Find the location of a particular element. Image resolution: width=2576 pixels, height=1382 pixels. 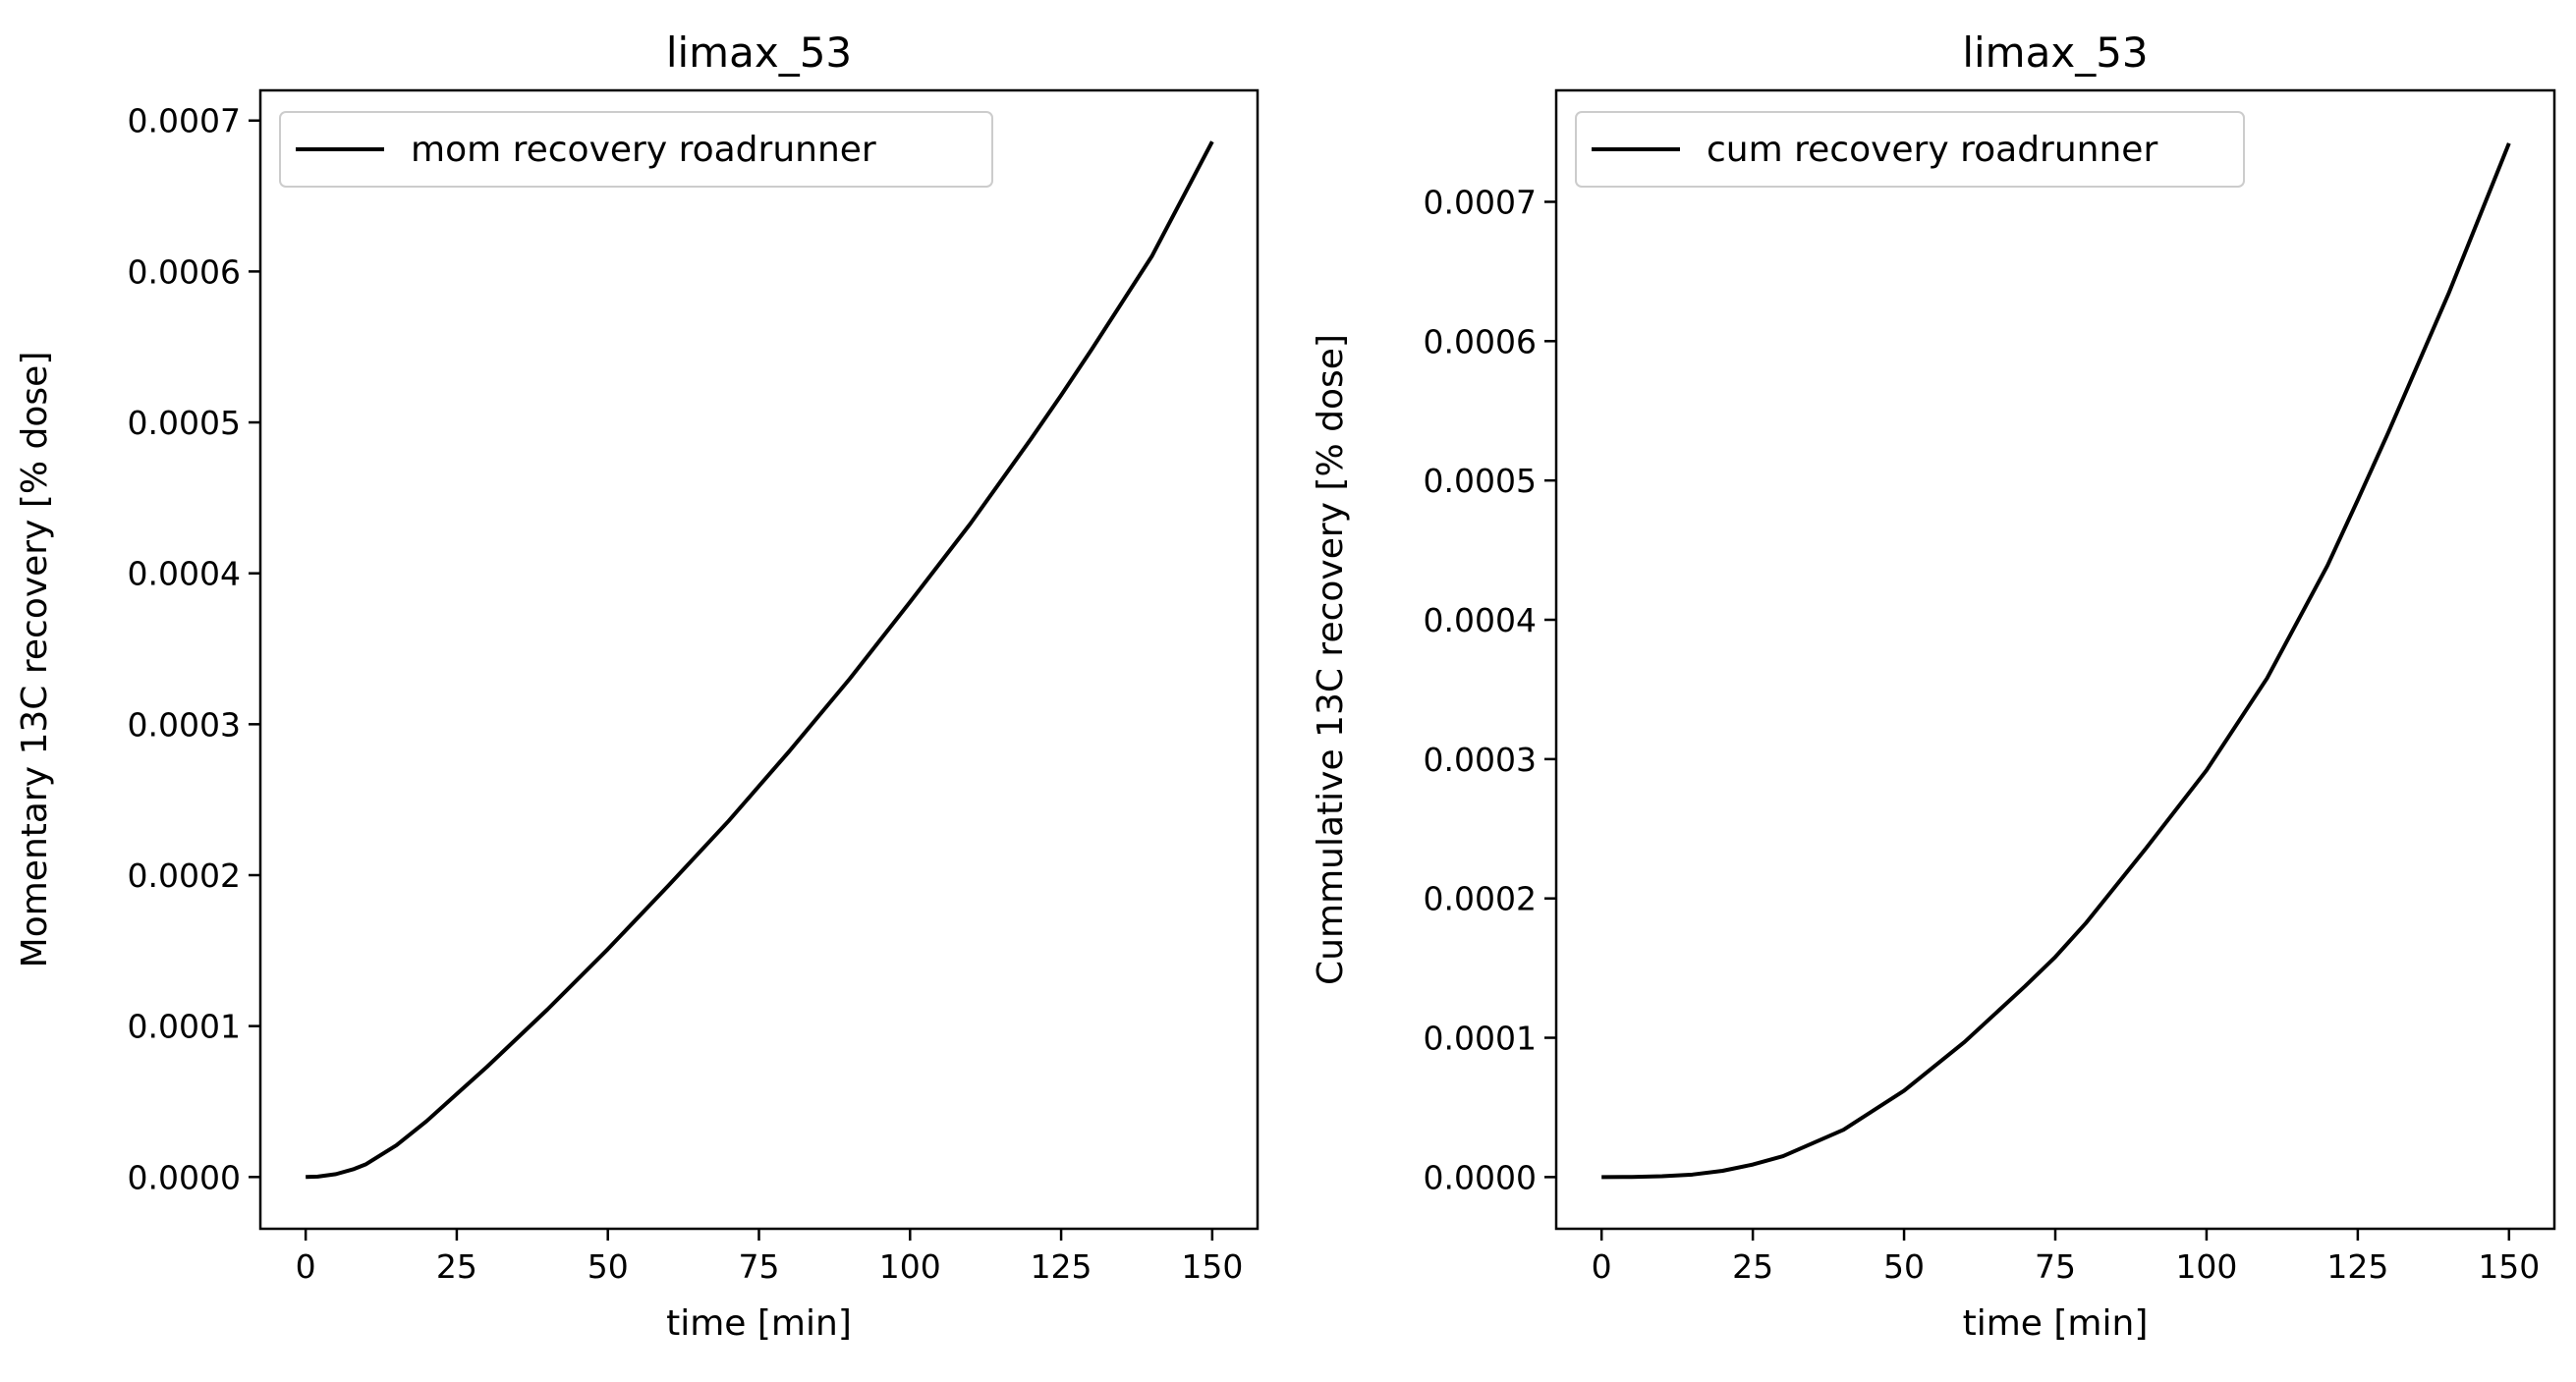

legend-entry-label: mom recovery roadrunner is located at coordinates (643, 150).